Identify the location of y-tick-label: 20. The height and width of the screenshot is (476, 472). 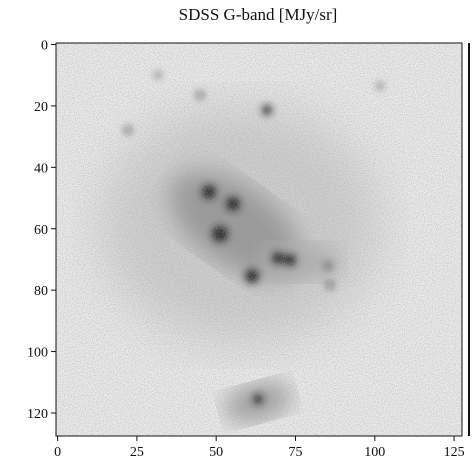
(41, 107).